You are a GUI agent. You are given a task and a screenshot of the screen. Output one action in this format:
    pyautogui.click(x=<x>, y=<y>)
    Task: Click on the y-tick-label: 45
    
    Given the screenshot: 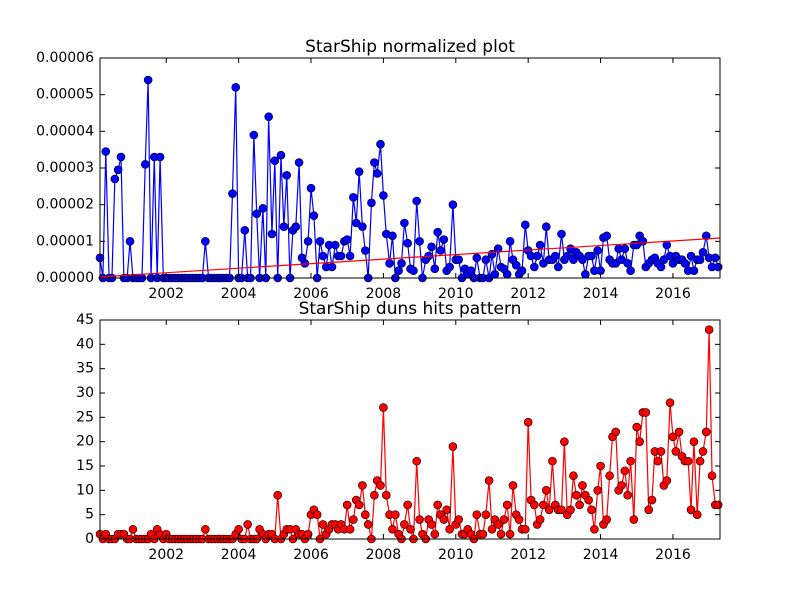 What is the action you would take?
    pyautogui.click(x=85, y=320)
    